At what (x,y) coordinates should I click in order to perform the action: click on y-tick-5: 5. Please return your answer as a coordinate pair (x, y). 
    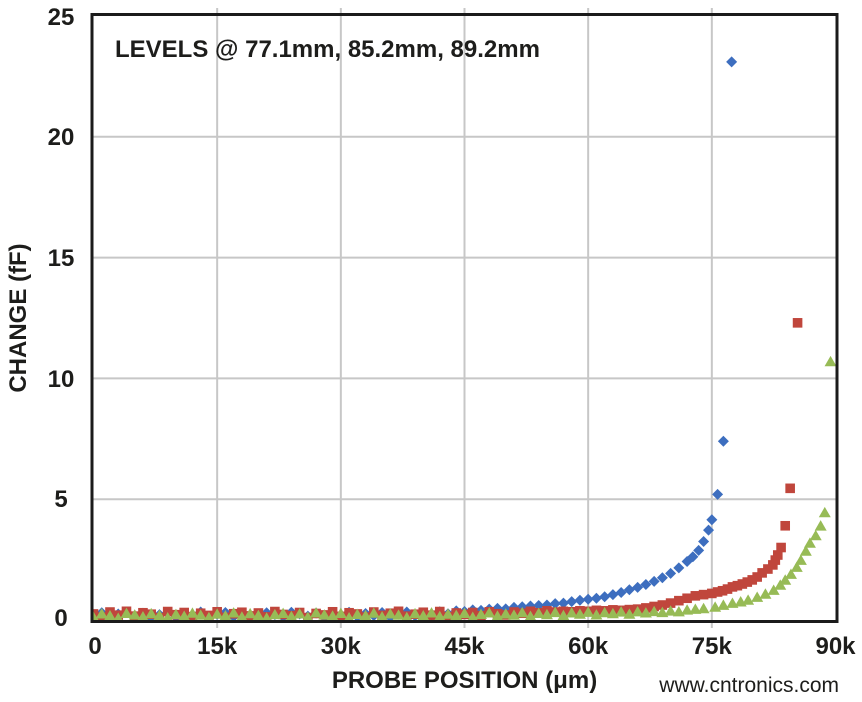
    Looking at the image, I should click on (60, 499).